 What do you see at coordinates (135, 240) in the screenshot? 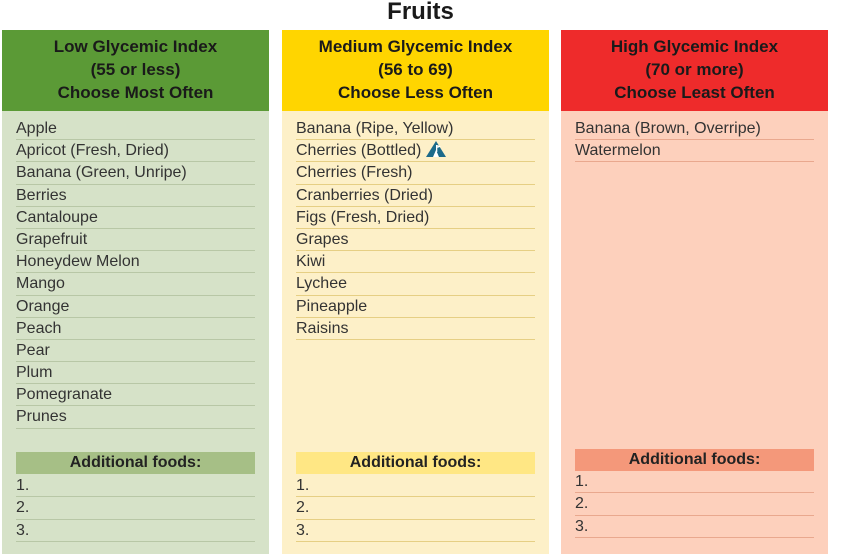
I see `list-item: Grapefruit` at bounding box center [135, 240].